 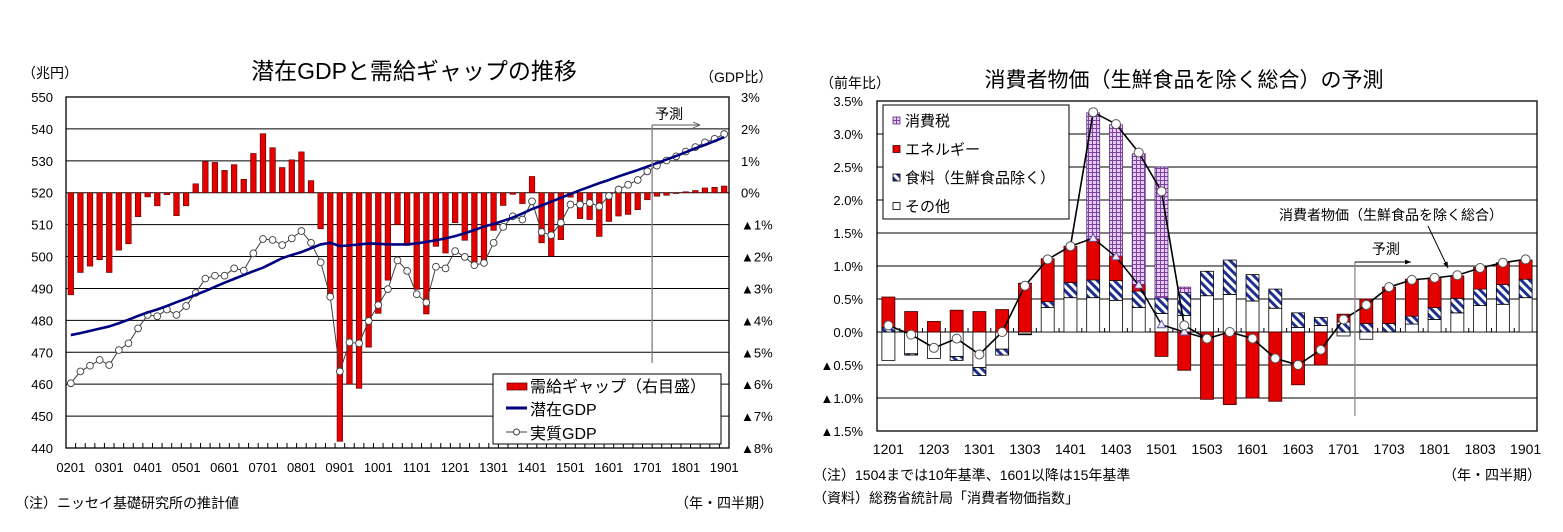 I want to click on x-tick-label: 1203, so click(x=933, y=449).